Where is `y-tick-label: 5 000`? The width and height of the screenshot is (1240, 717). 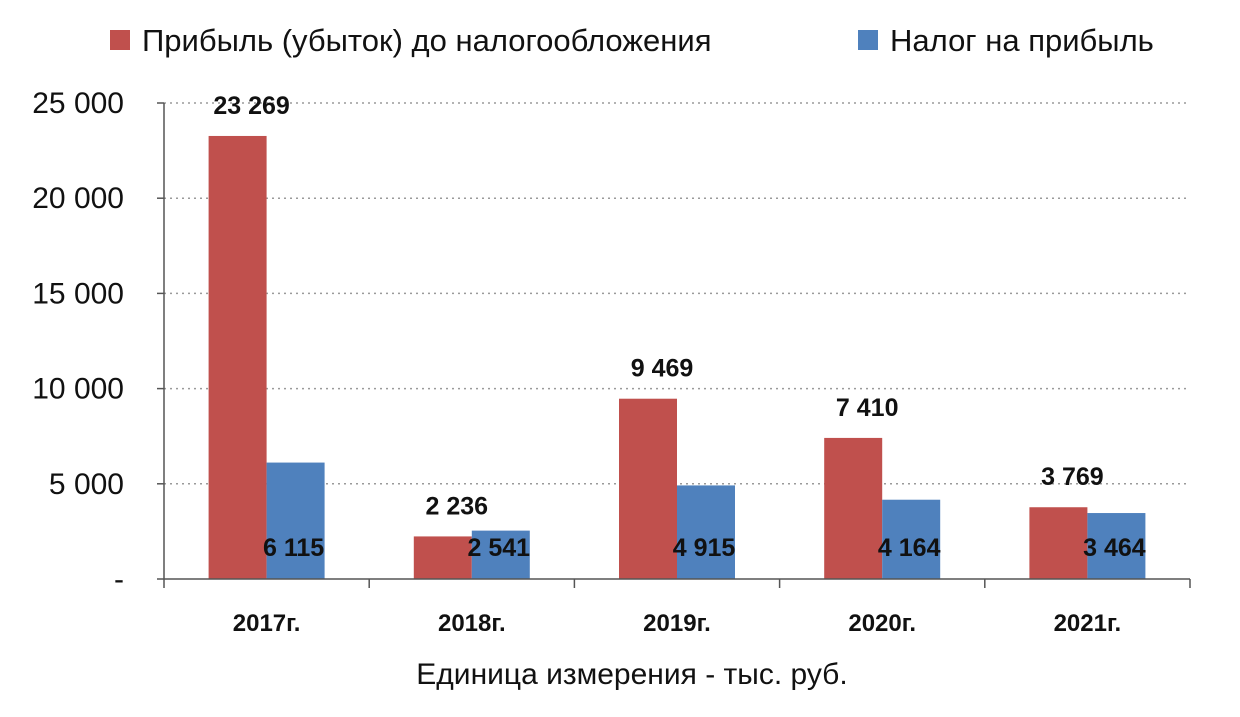 y-tick-label: 5 000 is located at coordinates (86, 484).